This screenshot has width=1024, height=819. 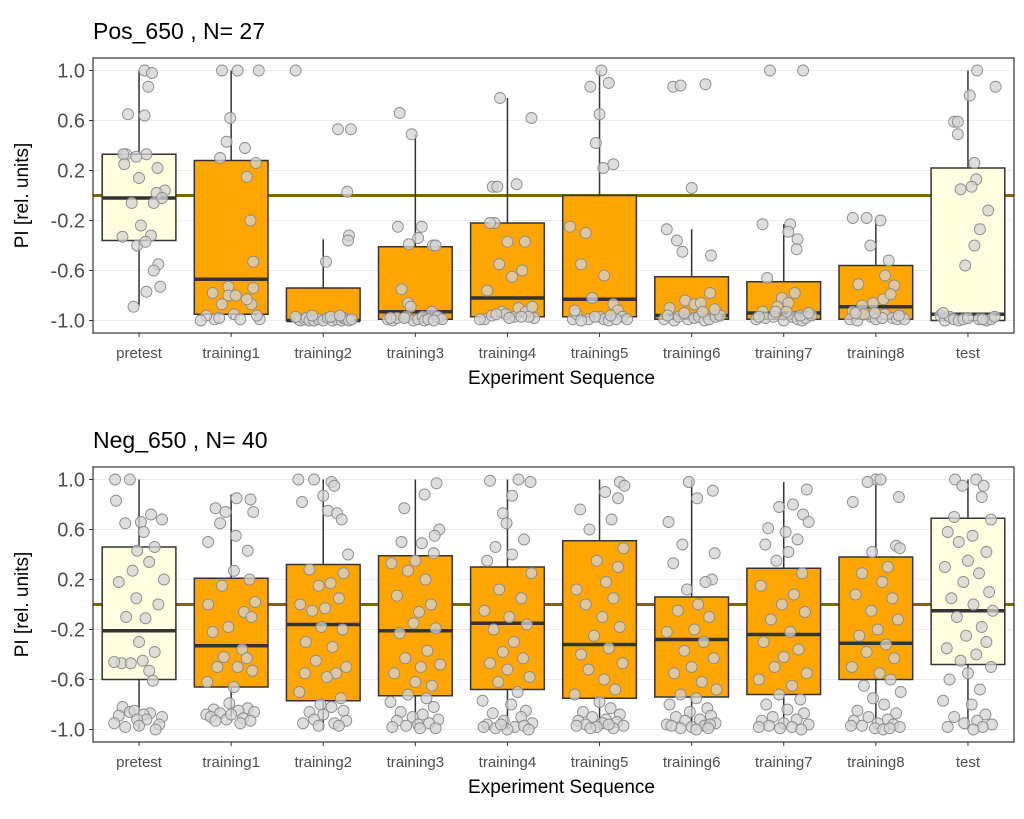 I want to click on x-tick-label: test, so click(x=968, y=353).